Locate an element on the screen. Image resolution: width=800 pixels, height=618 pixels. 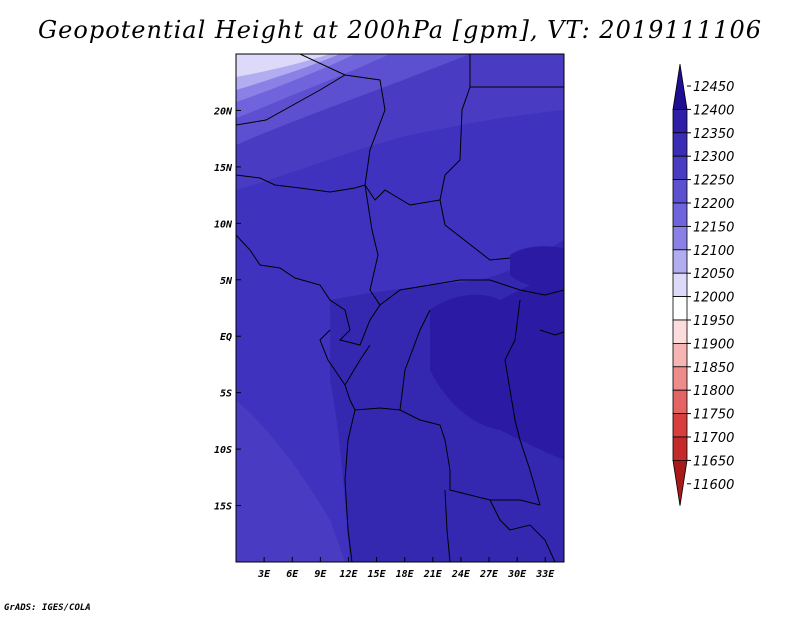
south-band is located at coordinates (290, 481).